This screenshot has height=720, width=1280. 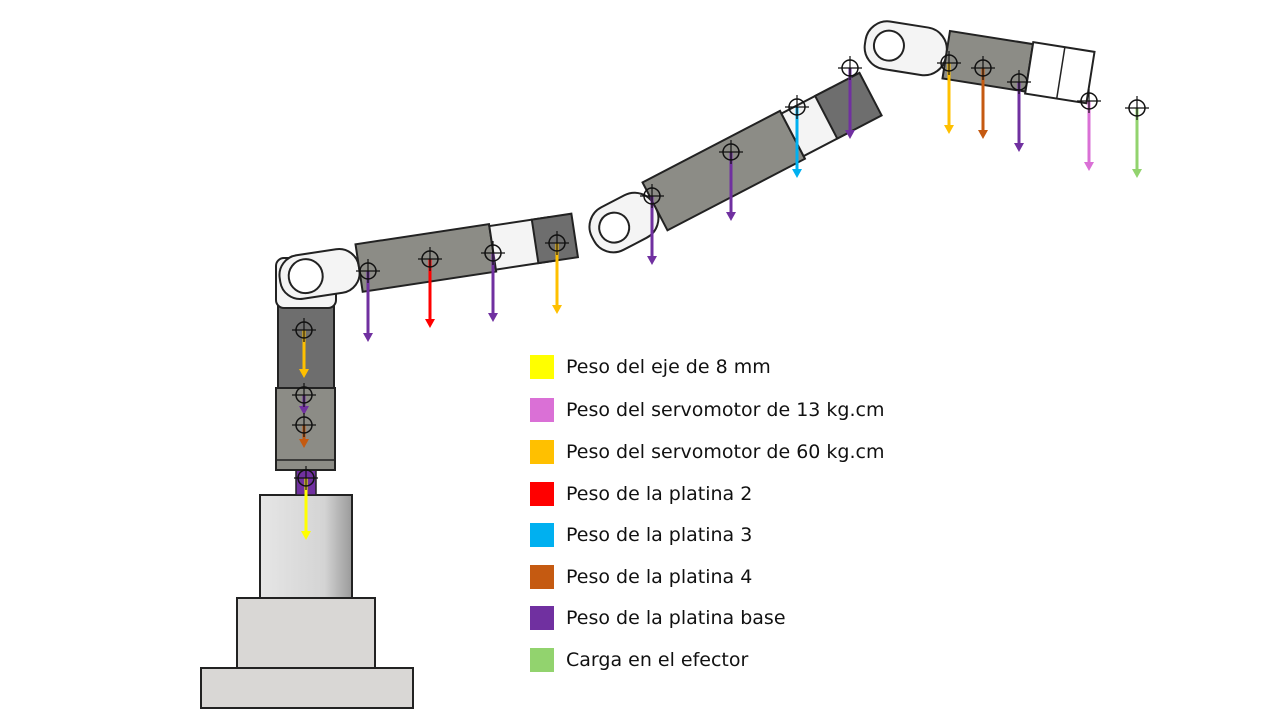 What do you see at coordinates (306, 503) in the screenshot?
I see `weight-arrow-eje` at bounding box center [306, 503].